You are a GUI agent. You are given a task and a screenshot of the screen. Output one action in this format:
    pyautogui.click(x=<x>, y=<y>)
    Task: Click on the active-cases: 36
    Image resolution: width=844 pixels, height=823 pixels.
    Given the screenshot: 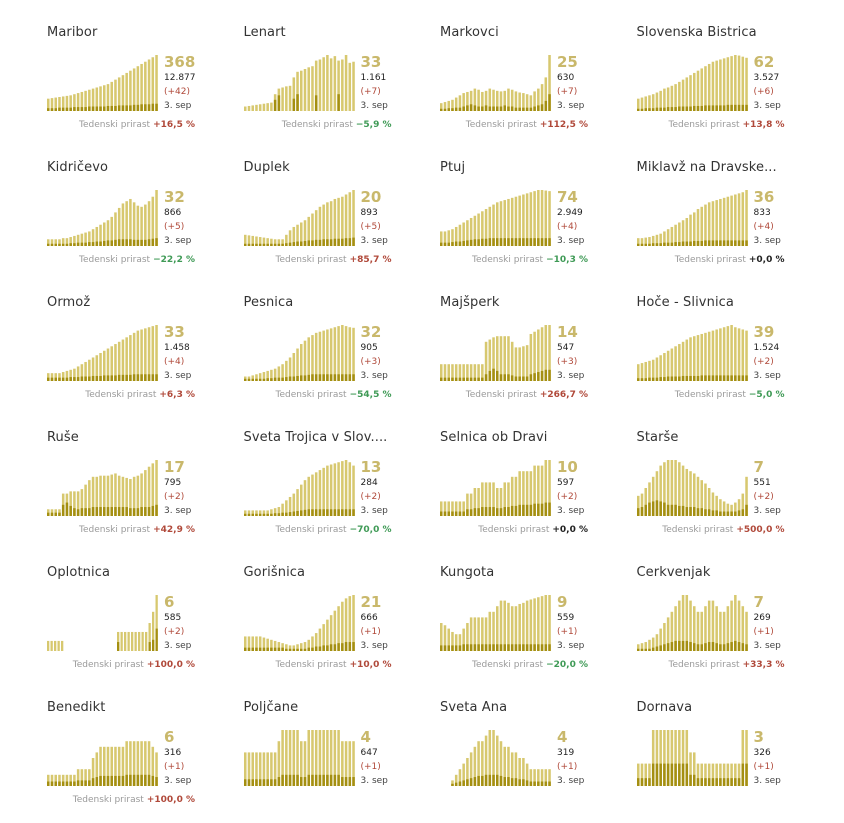 What is the action you would take?
    pyautogui.click(x=764, y=197)
    